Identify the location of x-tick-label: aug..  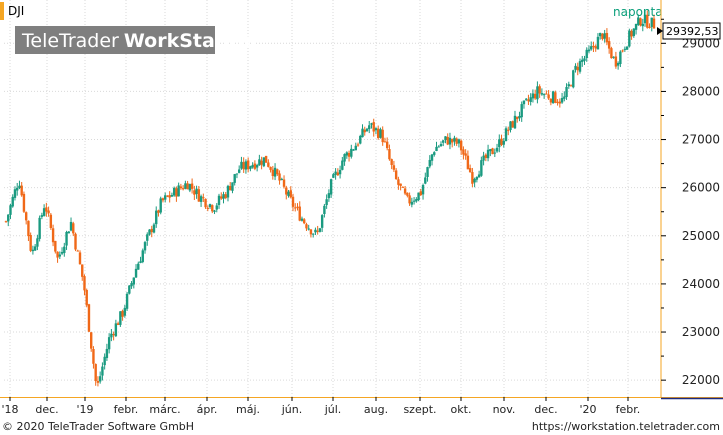
(376, 409).